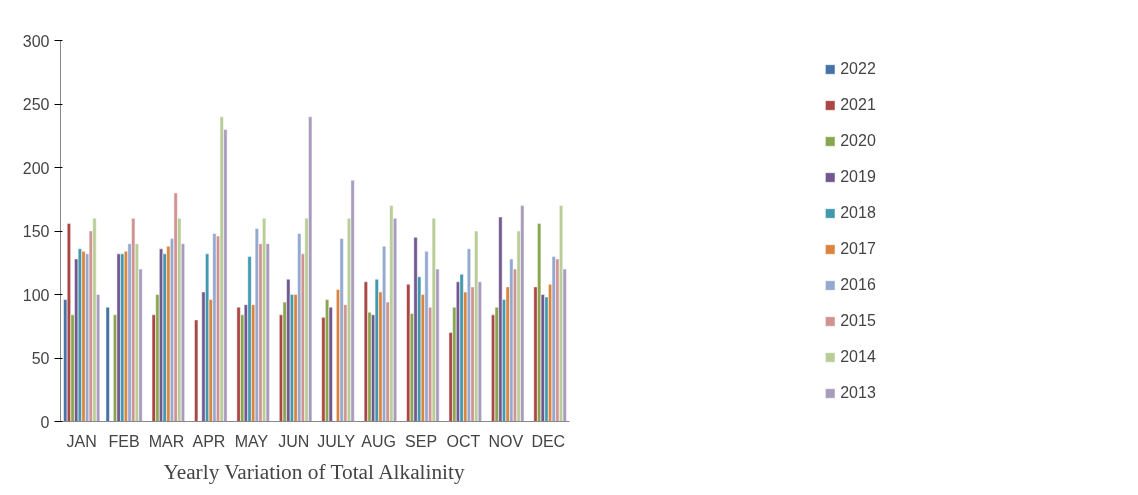 The height and width of the screenshot is (495, 1138). What do you see at coordinates (336, 441) in the screenshot?
I see `x-tick-label: JULY` at bounding box center [336, 441].